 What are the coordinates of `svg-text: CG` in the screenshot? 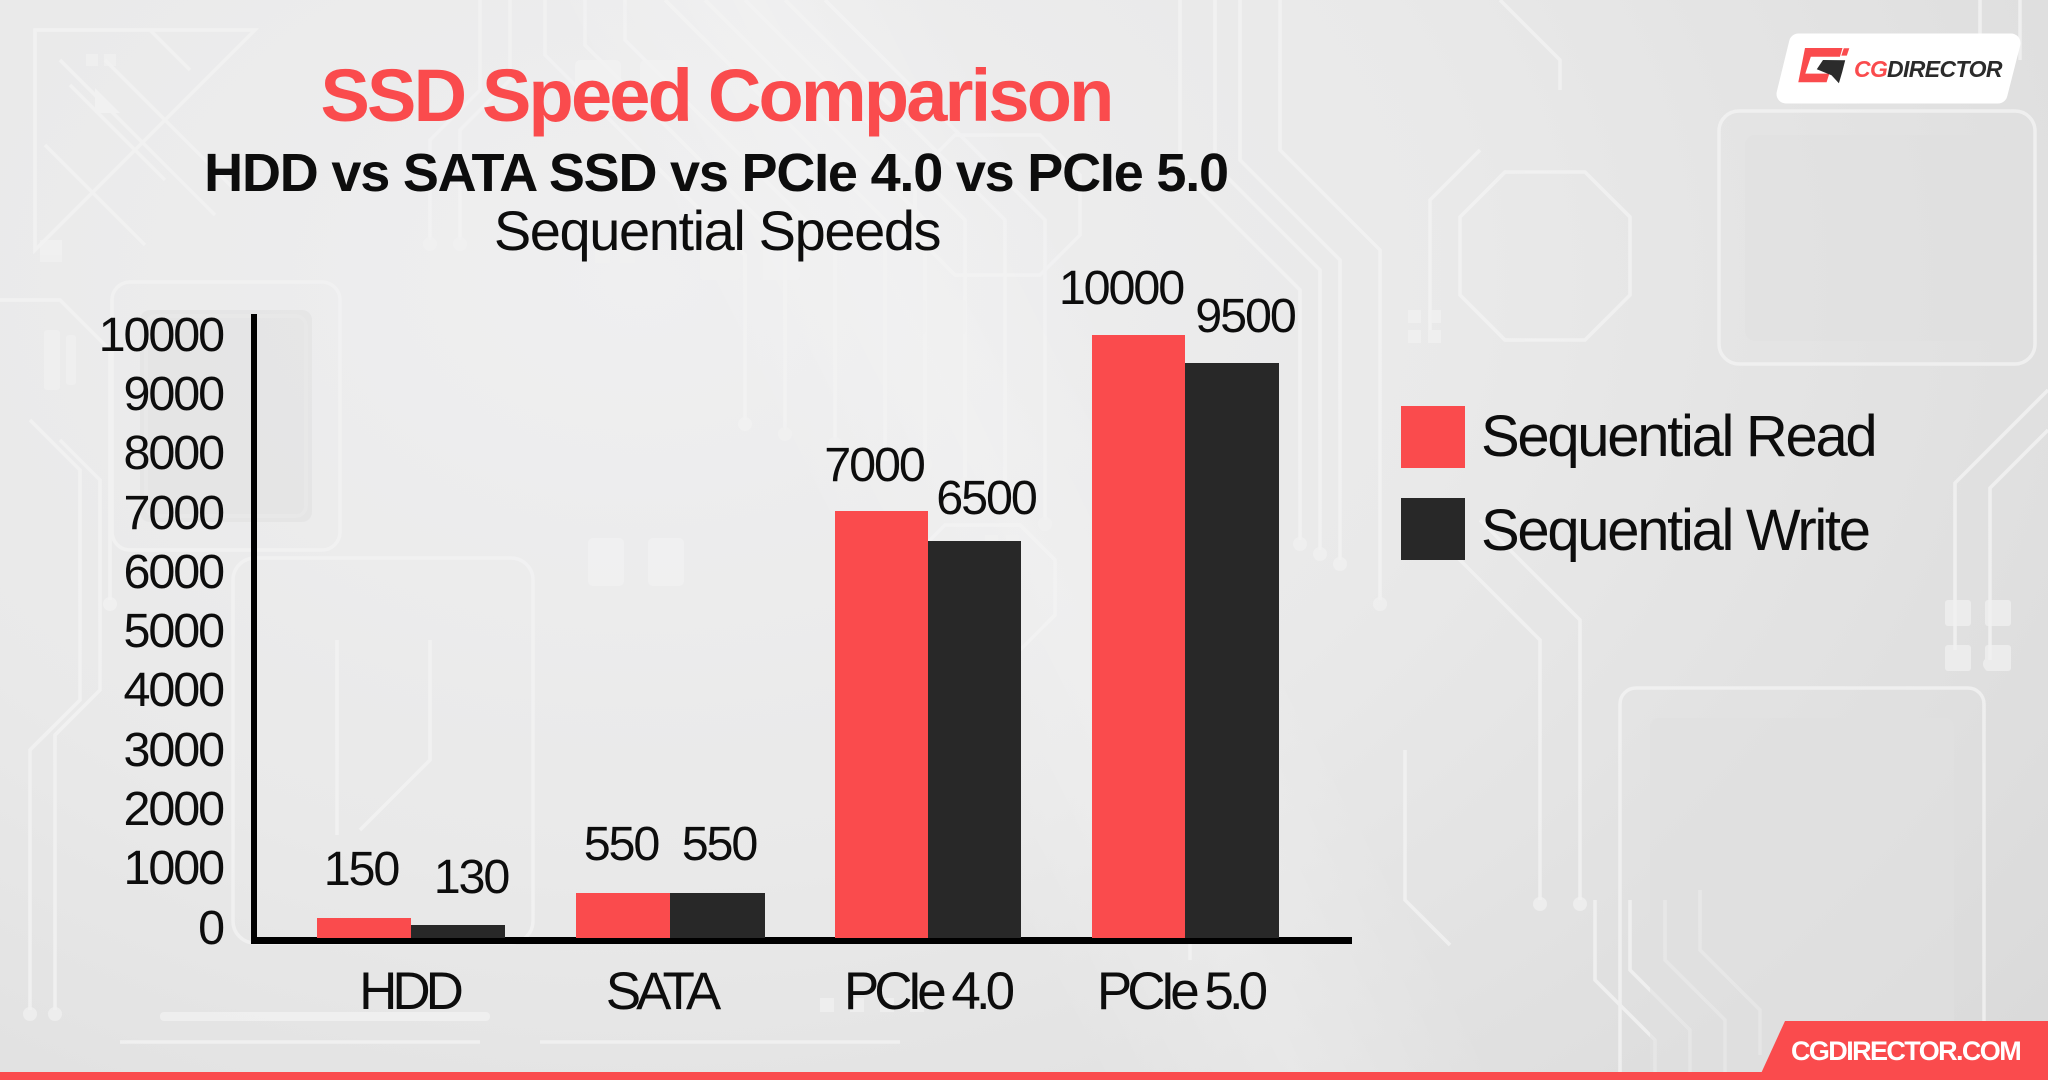 It's located at (1871, 69).